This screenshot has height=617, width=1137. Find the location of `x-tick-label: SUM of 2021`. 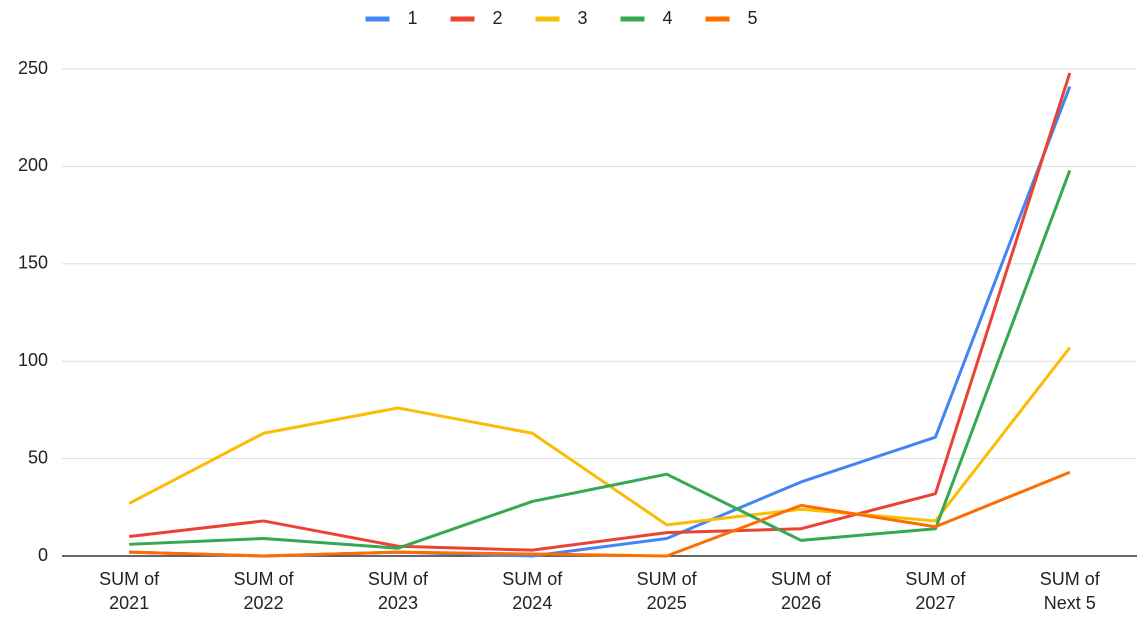

x-tick-label: SUM of 2021 is located at coordinates (129, 591).